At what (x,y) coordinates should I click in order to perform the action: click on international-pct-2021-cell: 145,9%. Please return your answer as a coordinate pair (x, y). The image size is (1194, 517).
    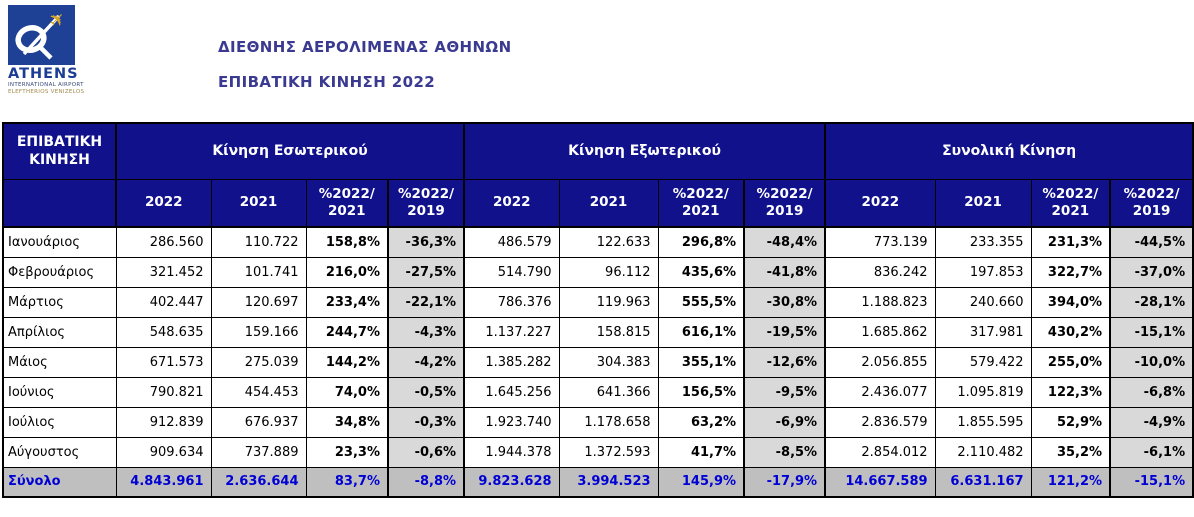
    Looking at the image, I should click on (701, 482).